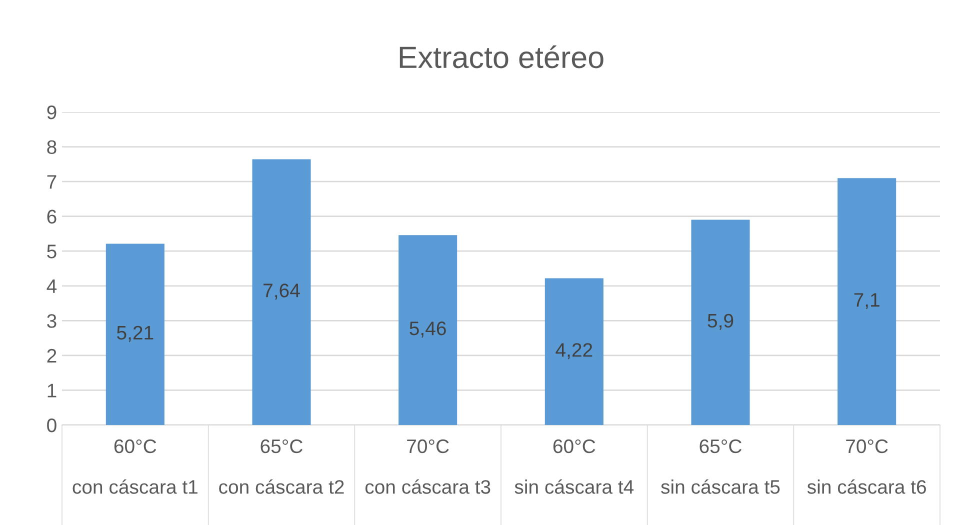 The image size is (957, 525). What do you see at coordinates (866, 466) in the screenshot?
I see `category-label: 70°C sin cáscara t6` at bounding box center [866, 466].